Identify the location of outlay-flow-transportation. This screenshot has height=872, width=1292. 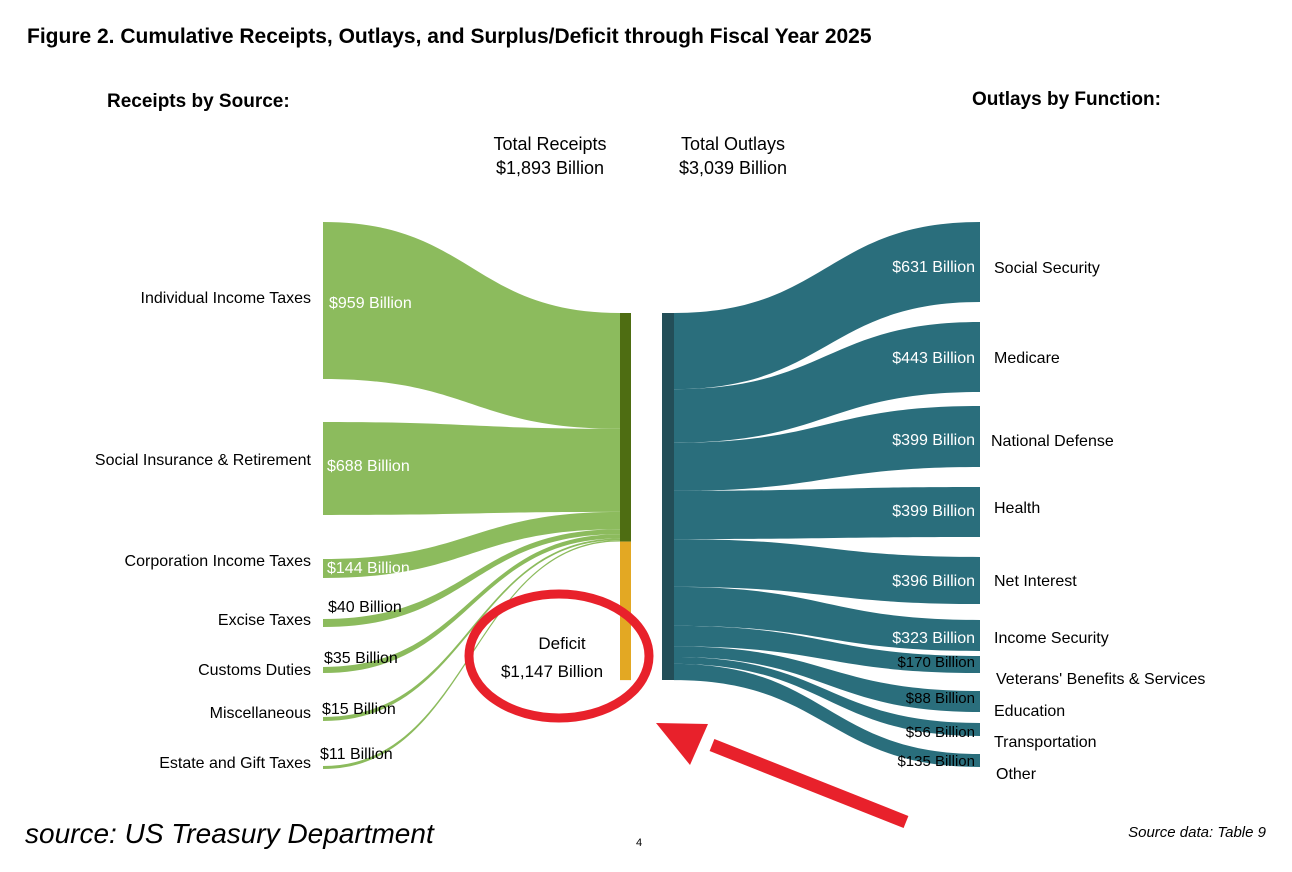
(827, 696).